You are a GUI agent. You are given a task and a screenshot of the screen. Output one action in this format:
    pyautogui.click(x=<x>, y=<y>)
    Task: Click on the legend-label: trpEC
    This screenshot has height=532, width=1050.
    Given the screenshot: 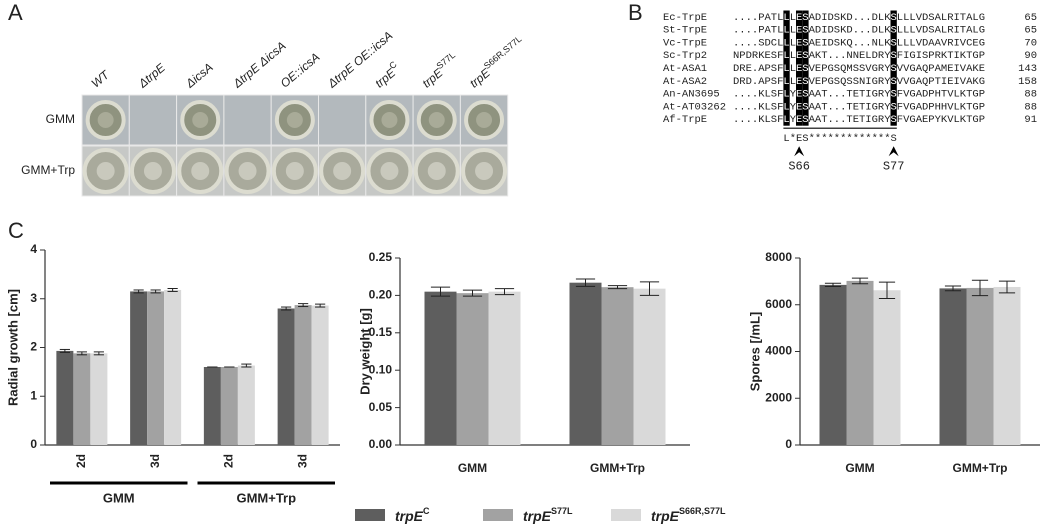 What is the action you would take?
    pyautogui.click(x=412, y=514)
    